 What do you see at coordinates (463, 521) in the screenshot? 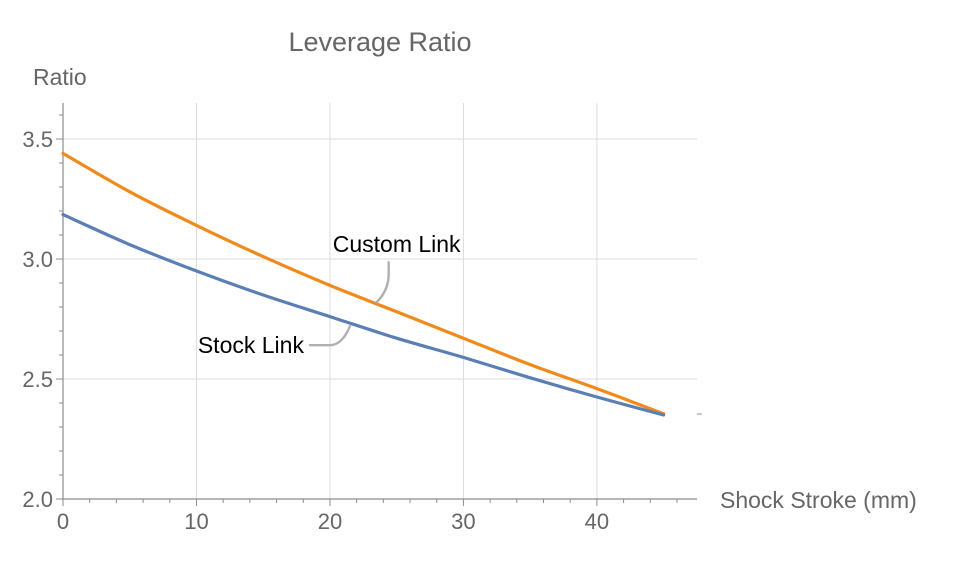
I see `x-tick-label: 30` at bounding box center [463, 521].